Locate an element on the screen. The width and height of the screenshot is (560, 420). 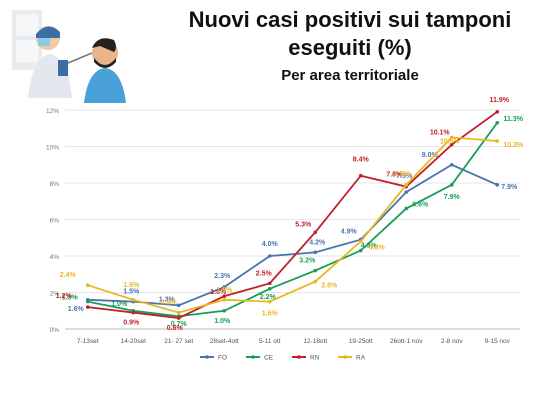
data-label: 1.2% is located at coordinates (64, 296).